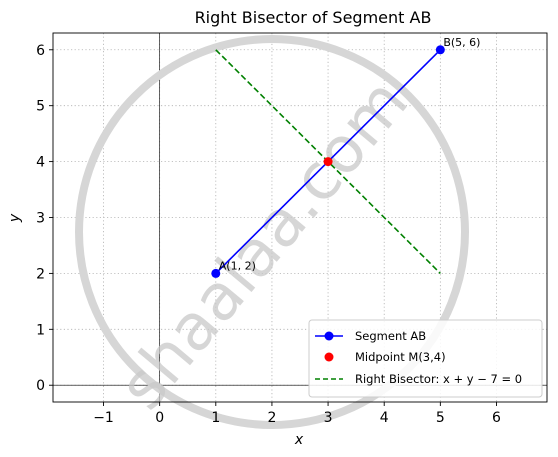 The height and width of the screenshot is (457, 558). Describe the element at coordinates (40, 107) in the screenshot. I see `y-tick-label: 5` at that location.